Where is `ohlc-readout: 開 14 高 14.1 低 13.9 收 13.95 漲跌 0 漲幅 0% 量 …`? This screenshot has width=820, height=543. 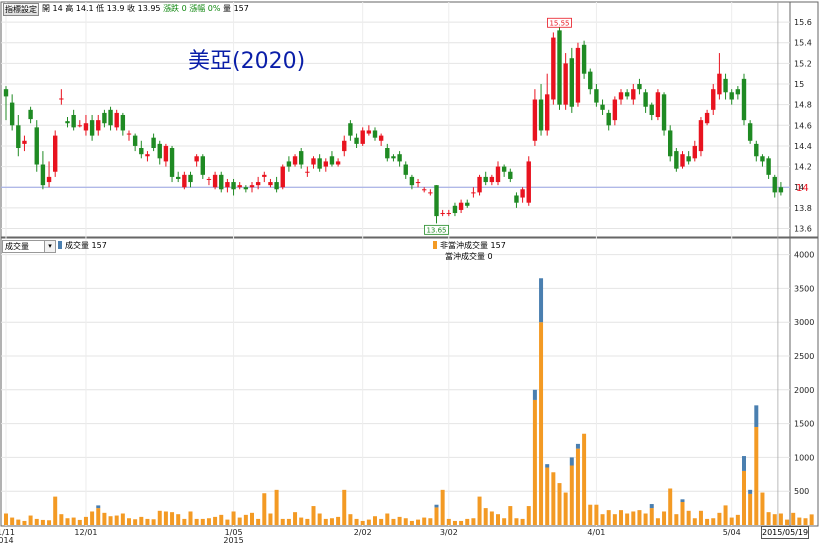
ohlc-readout: 開 14 高 14.1 低 13.9 收 13.95 漲跌 0 漲幅 0% 量 … is located at coordinates (145, 9).